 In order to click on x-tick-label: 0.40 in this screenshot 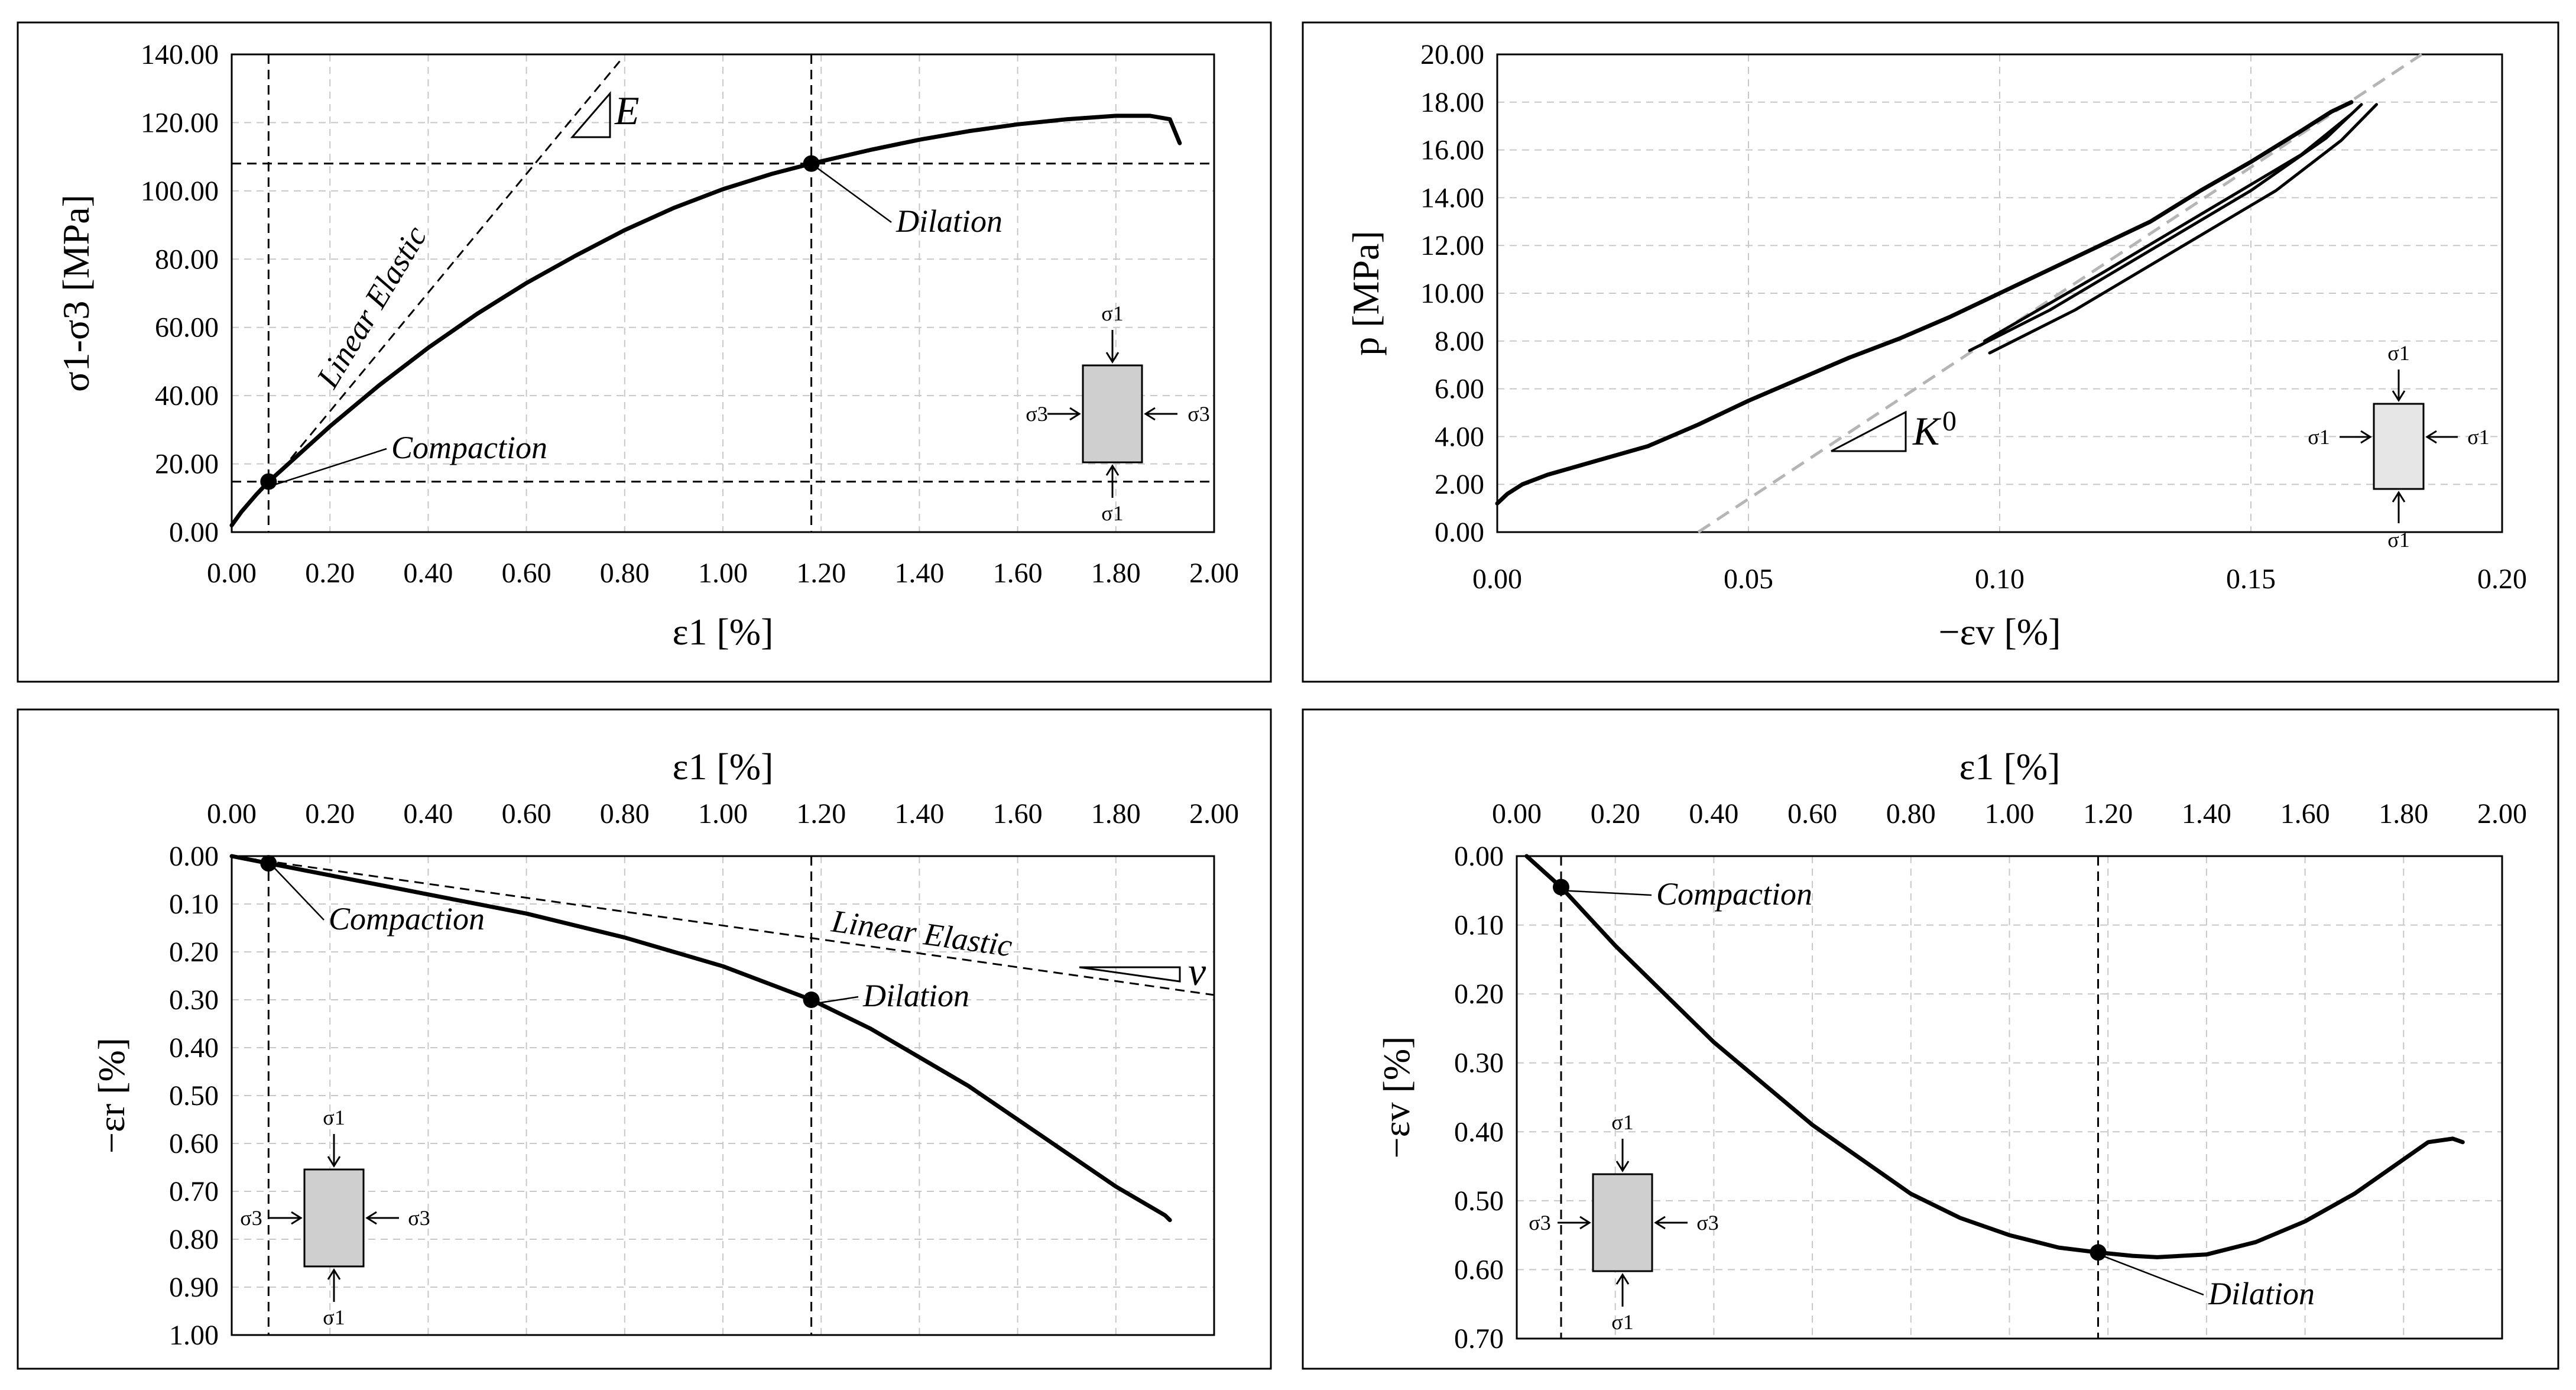, I will do `click(428, 574)`.